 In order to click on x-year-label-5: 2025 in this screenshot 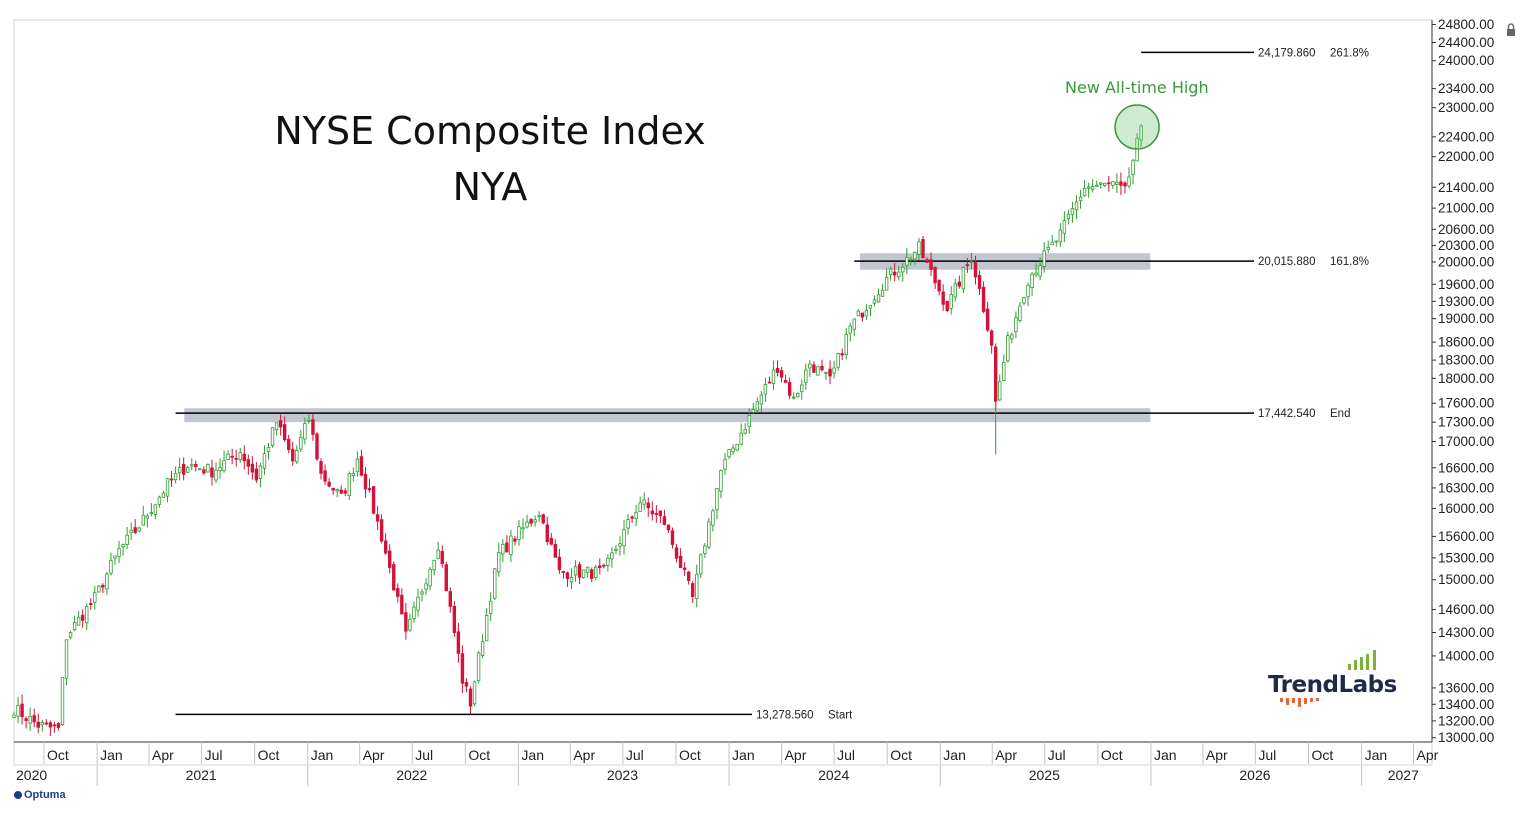, I will do `click(1044, 775)`.